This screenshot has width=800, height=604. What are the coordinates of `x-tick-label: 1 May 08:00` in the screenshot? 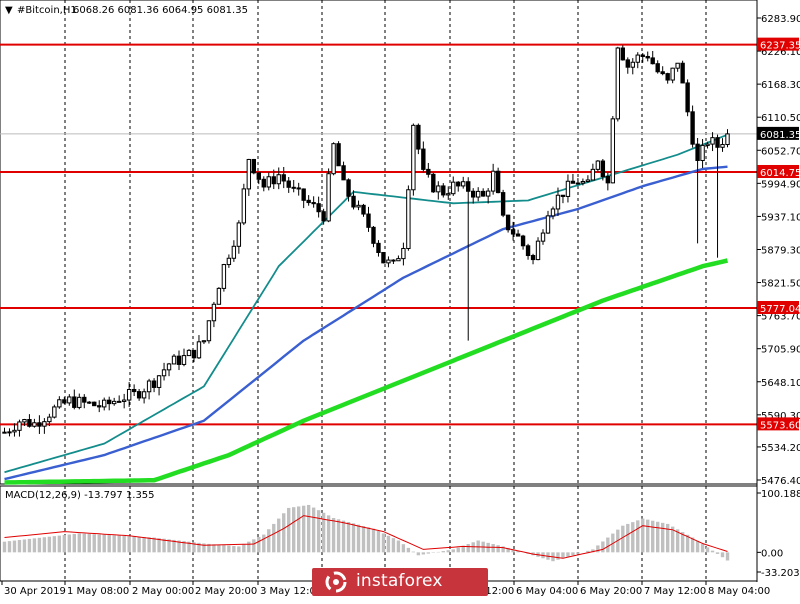 It's located at (98, 591).